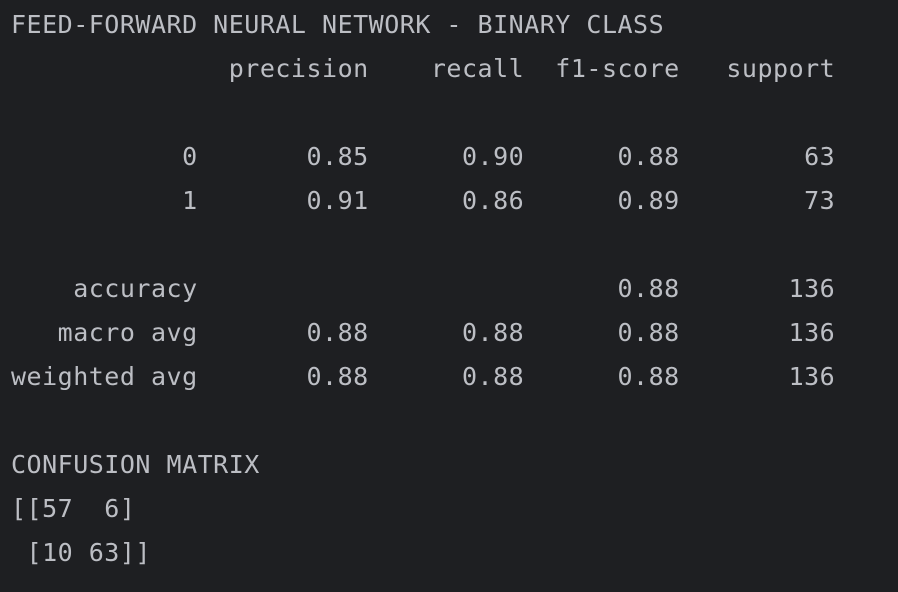  I want to click on confusion-matrix-title: CONFUSION MATRIX, so click(135, 464).